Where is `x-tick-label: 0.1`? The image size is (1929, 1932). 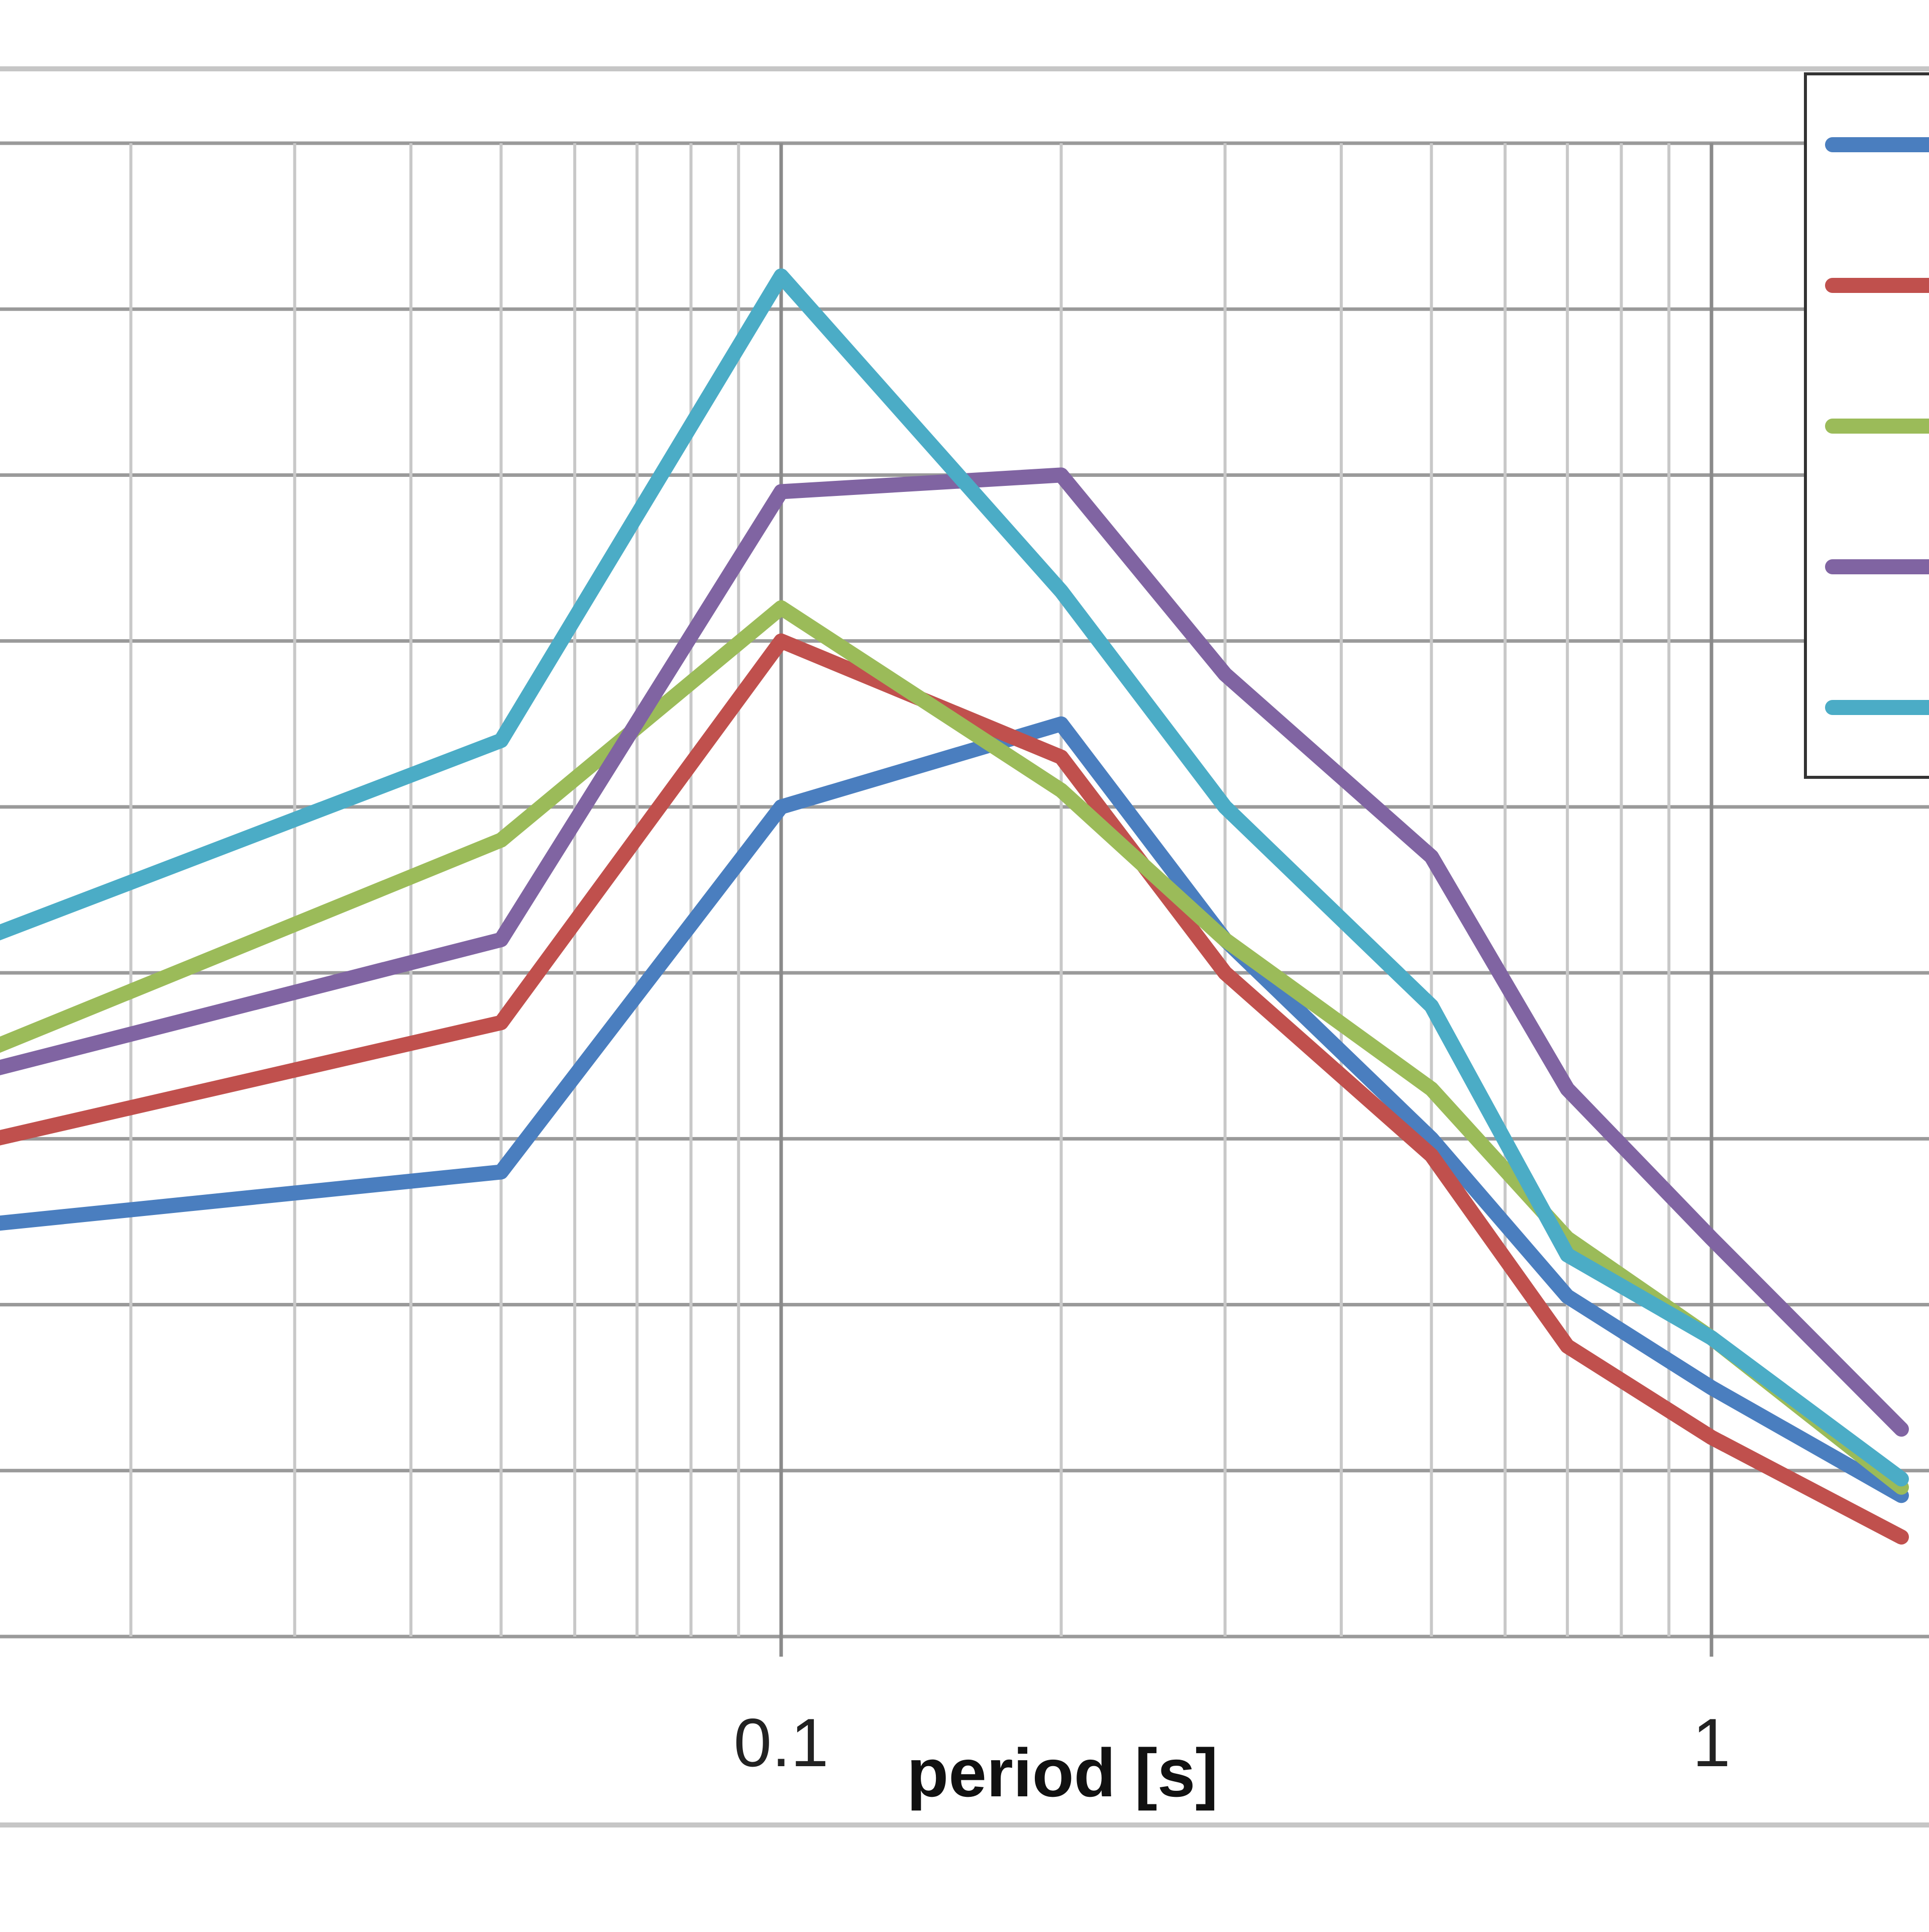 x-tick-label: 0.1 is located at coordinates (780, 1742).